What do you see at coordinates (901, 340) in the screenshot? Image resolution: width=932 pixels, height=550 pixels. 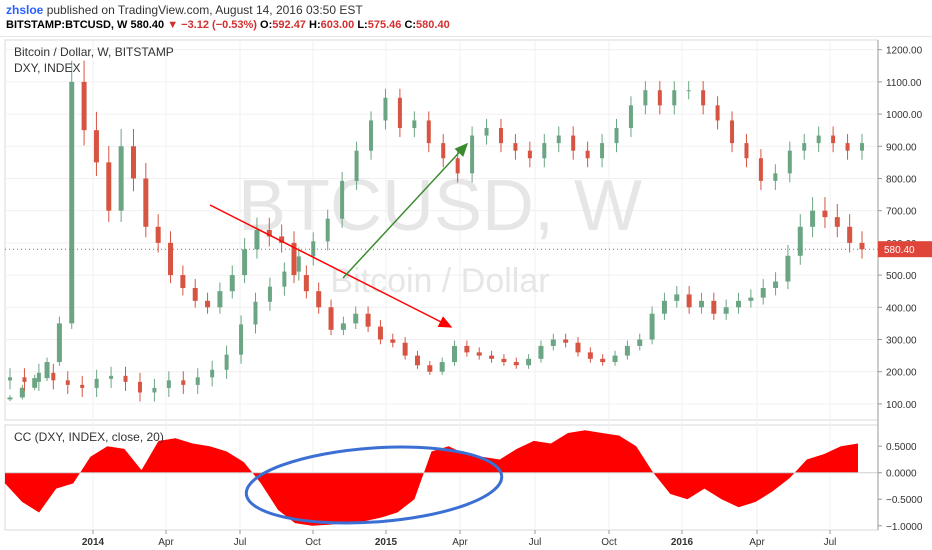 I see `price-tick-label: 300.00` at bounding box center [901, 340].